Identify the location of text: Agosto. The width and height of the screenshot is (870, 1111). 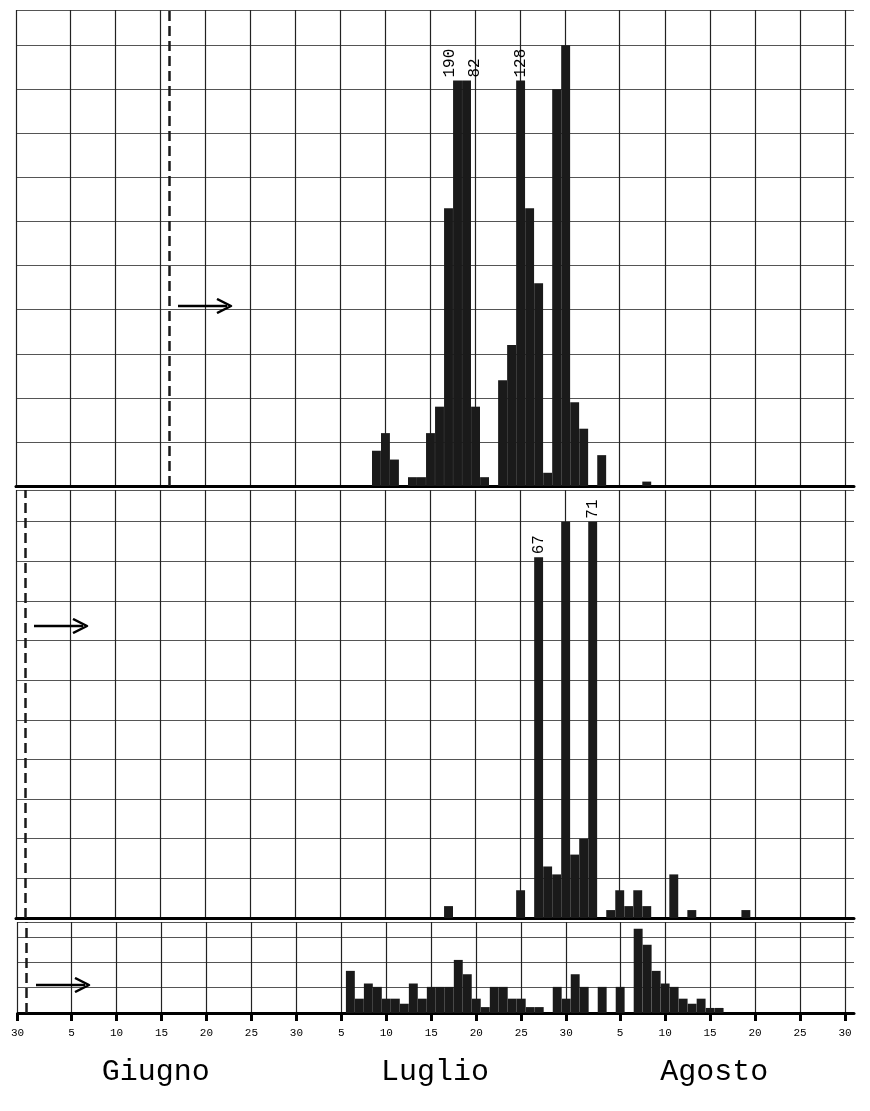
(714, 1072).